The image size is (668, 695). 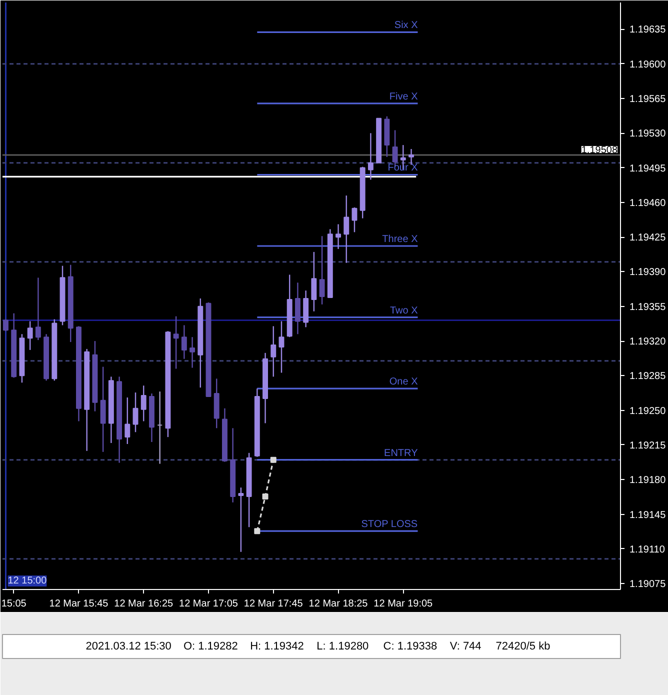 I want to click on ref-line-label: 1.19508, so click(x=599, y=150).